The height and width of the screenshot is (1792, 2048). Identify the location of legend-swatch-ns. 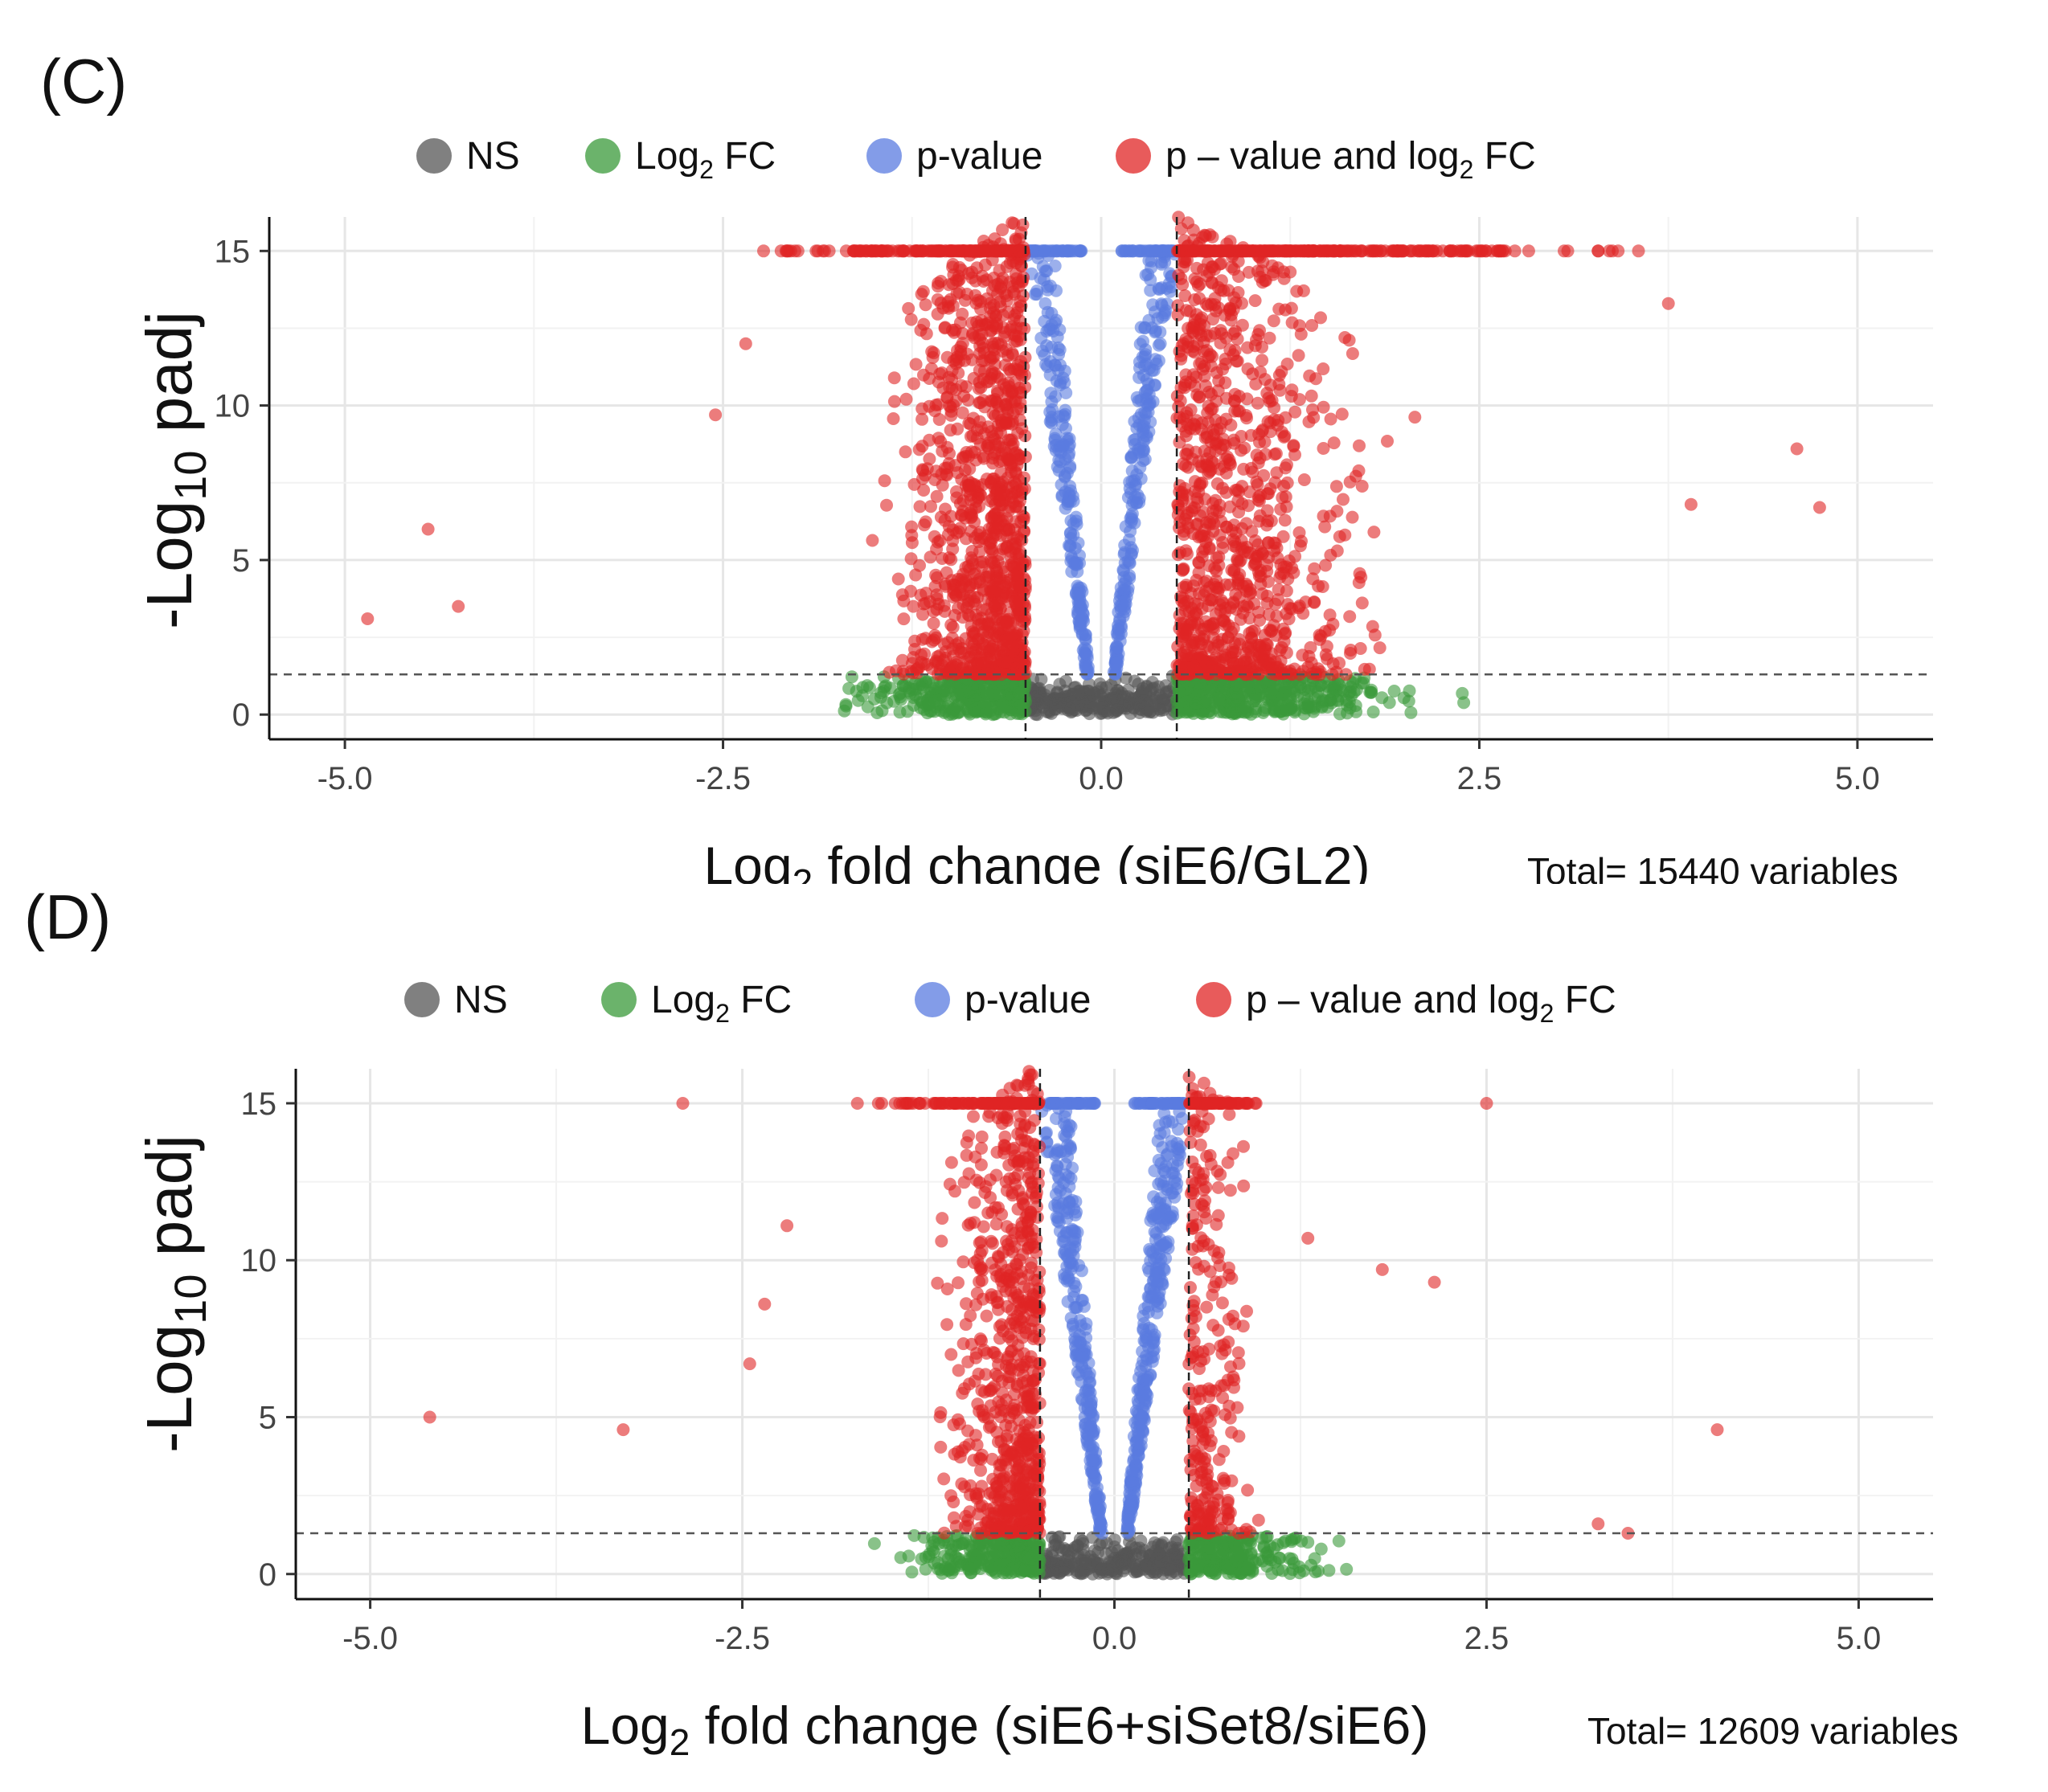
(422, 999).